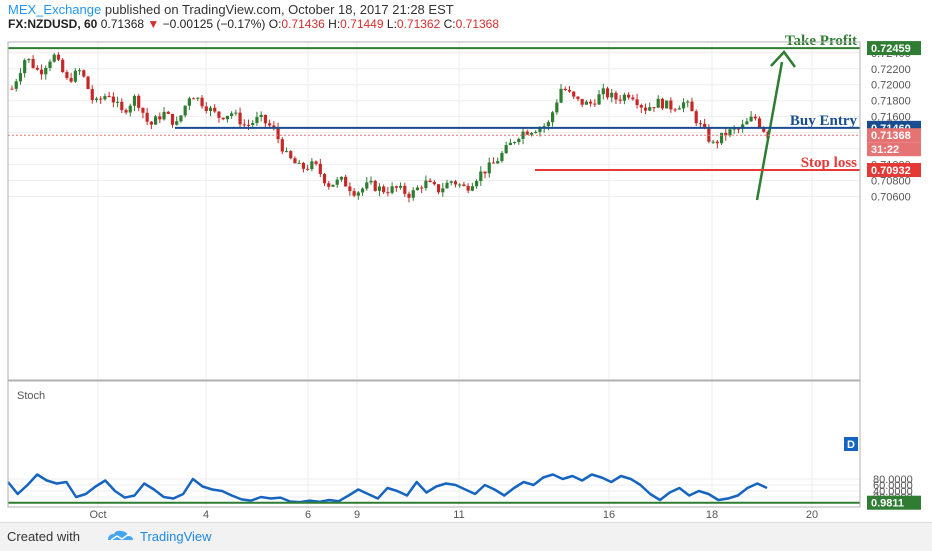 The image size is (932, 551). Describe the element at coordinates (176, 536) in the screenshot. I see `tradingview-brand: TradingView` at that location.